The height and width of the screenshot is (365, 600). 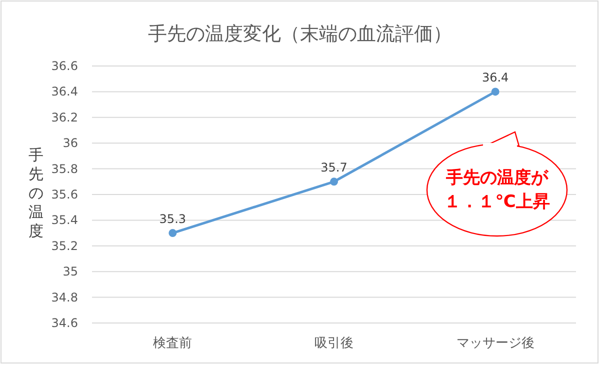 What do you see at coordinates (70, 271) in the screenshot?
I see `y-tick-label: 35` at bounding box center [70, 271].